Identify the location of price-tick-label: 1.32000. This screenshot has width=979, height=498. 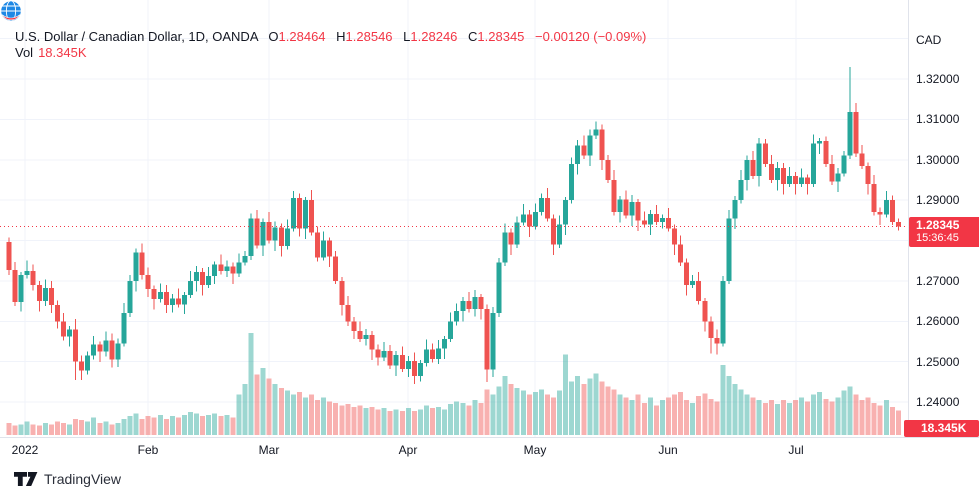
(938, 79).